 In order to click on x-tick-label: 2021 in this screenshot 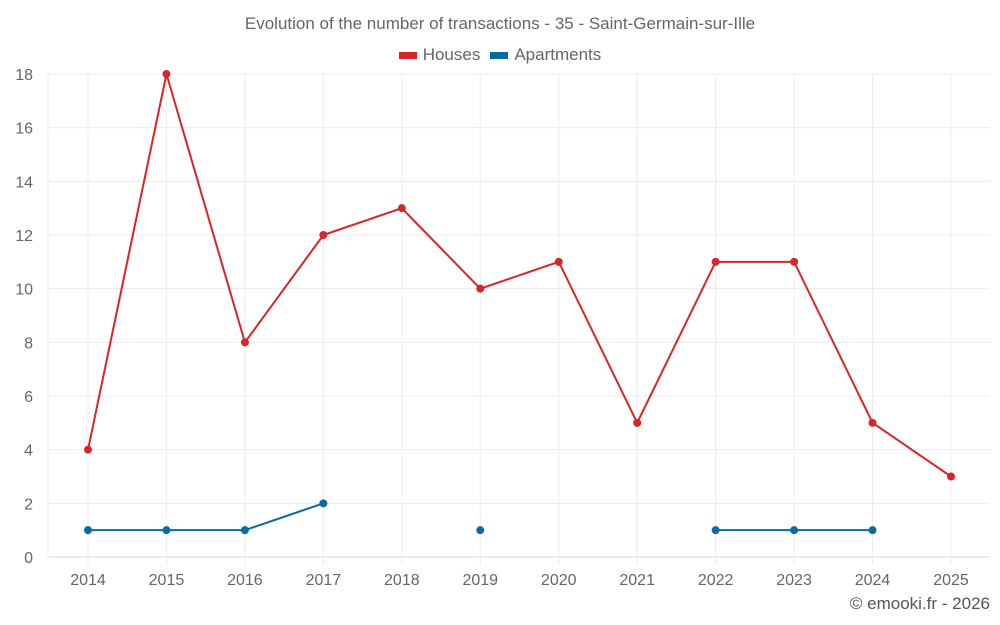, I will do `click(637, 580)`.